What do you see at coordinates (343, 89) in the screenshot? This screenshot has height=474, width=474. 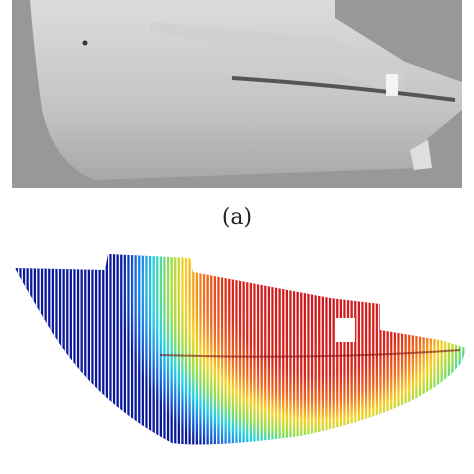 I see `rub-rail` at bounding box center [343, 89].